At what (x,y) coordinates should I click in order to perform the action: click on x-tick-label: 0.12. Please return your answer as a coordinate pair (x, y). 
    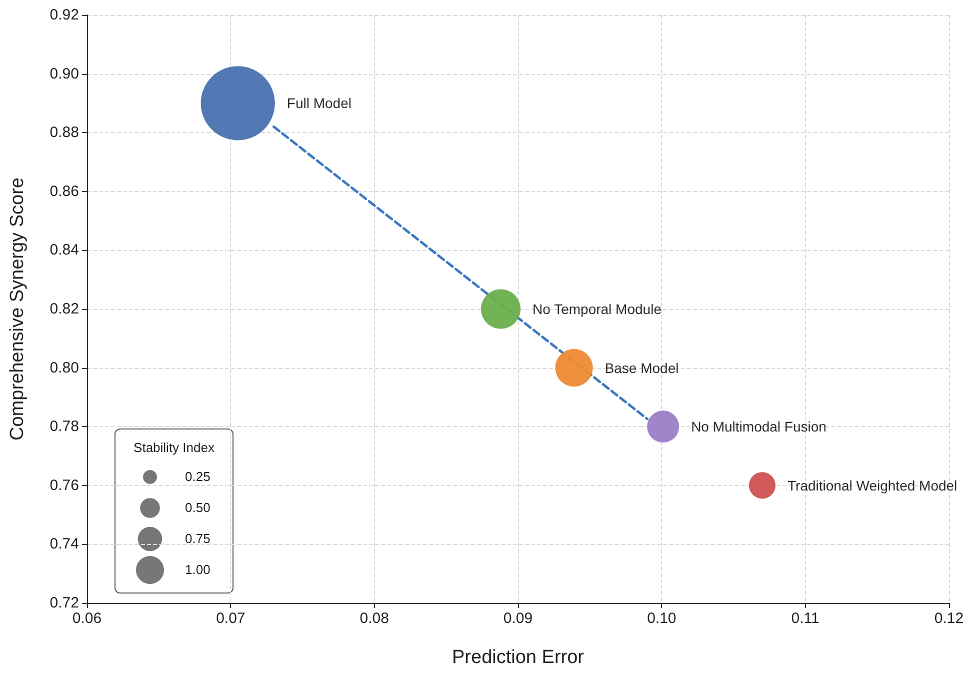
    Looking at the image, I should click on (949, 618).